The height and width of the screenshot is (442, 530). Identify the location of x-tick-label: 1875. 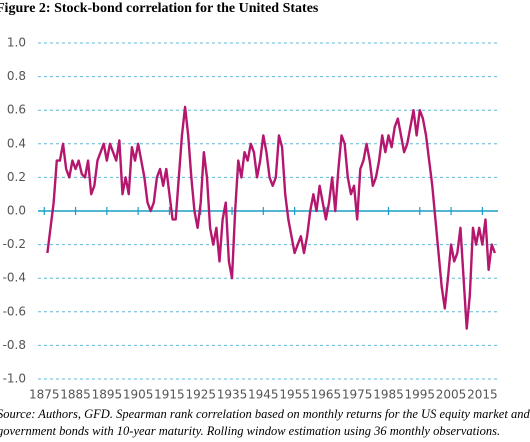
(44, 395).